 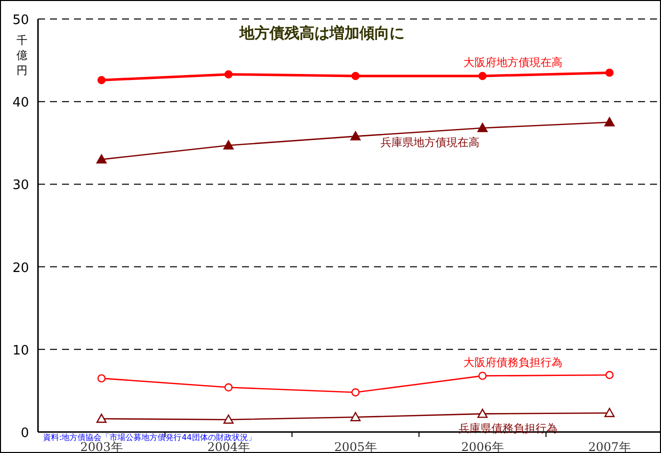 What do you see at coordinates (513, 362) in the screenshot?
I see `series-label: 大阪府債務負担行為` at bounding box center [513, 362].